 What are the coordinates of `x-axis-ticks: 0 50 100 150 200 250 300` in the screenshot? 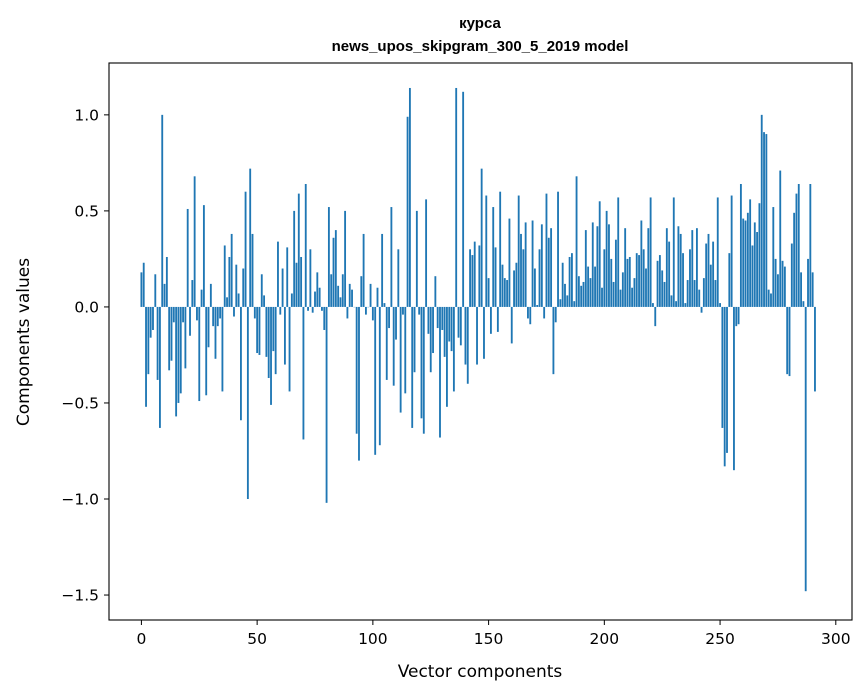 It's located at (493, 634).